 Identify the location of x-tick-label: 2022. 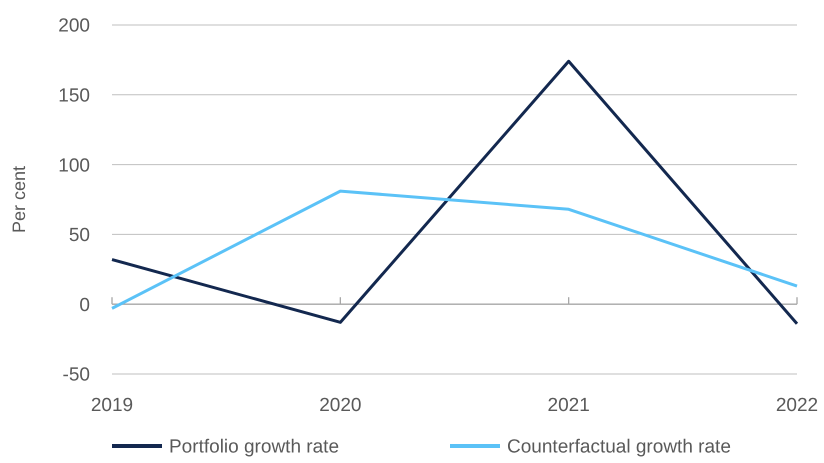
(797, 405).